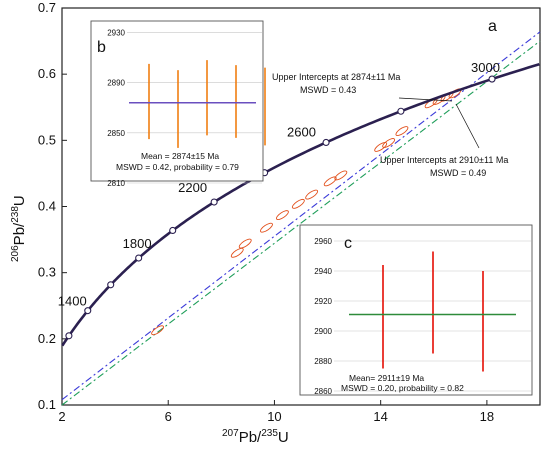 Image resolution: width=550 pixels, height=451 pixels. I want to click on x-tick-label: 10, so click(274, 416).